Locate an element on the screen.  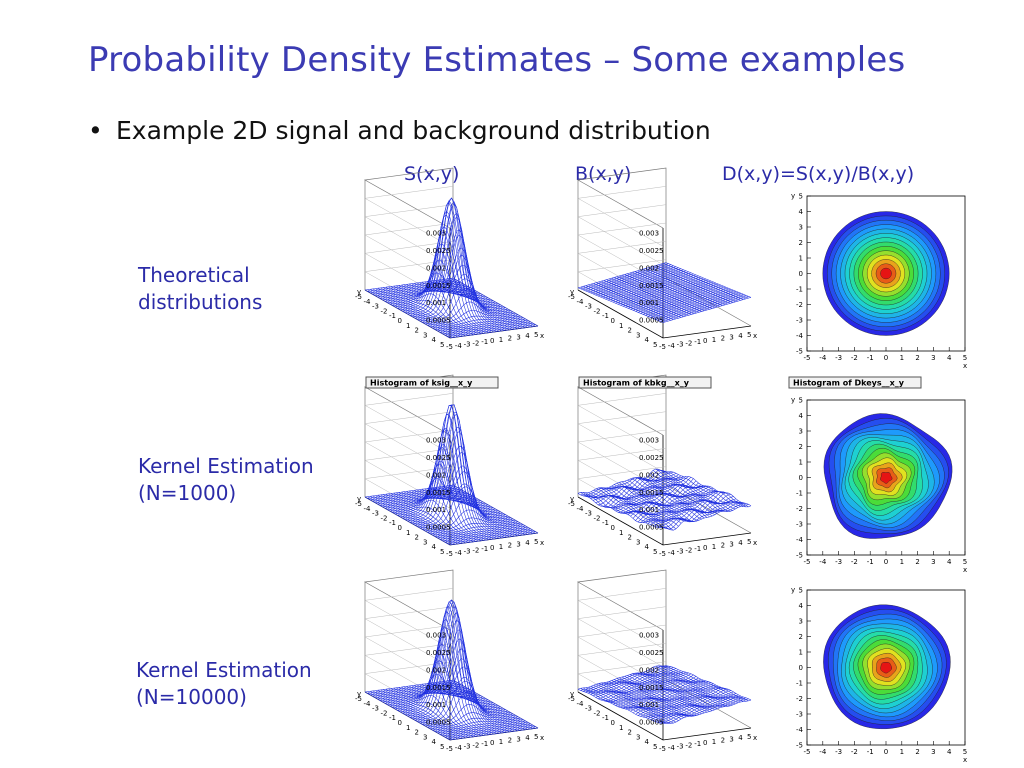
x-tick-label: -5 is located at coordinates (662, 749).